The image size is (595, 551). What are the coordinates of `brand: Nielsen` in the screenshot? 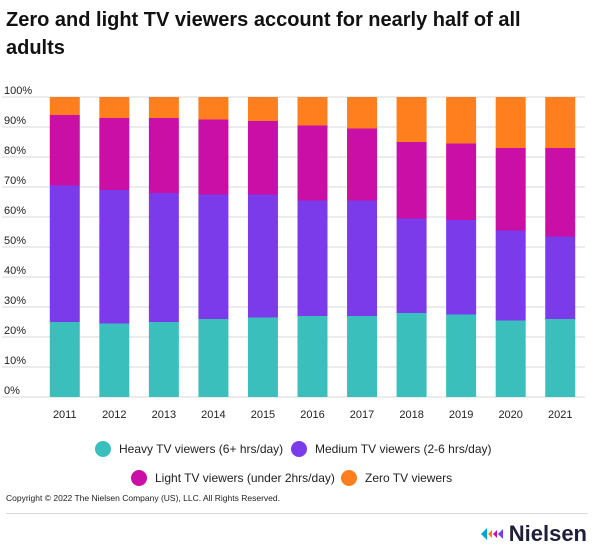 It's located at (533, 534).